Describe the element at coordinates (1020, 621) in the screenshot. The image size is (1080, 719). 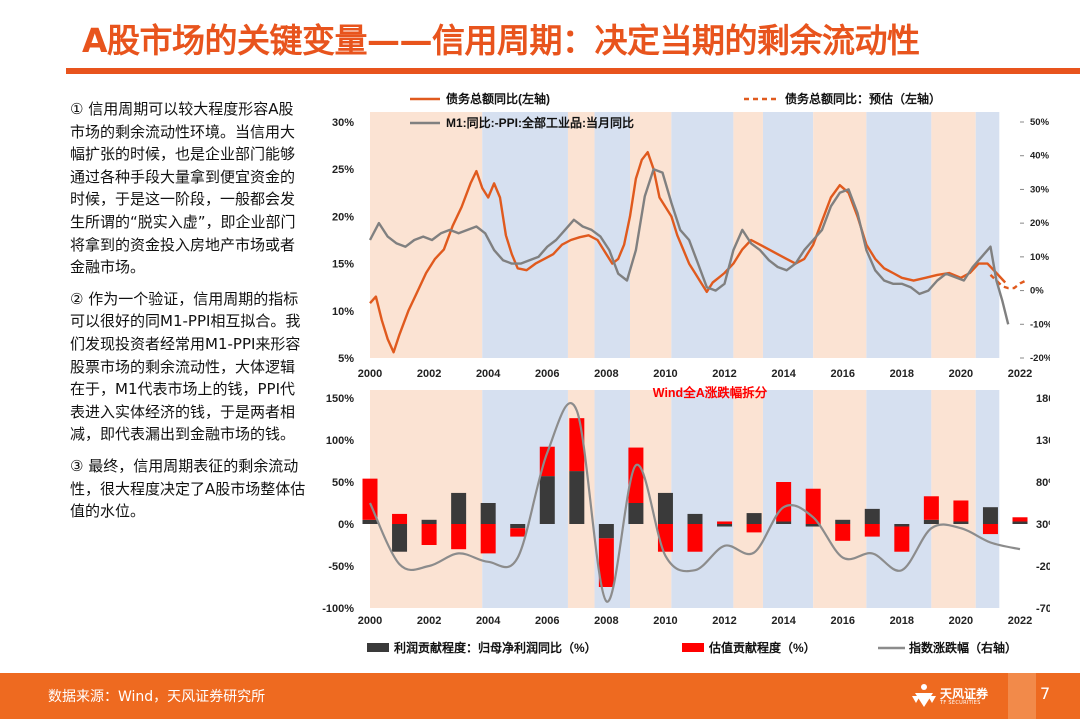
I see `x-axis-tick: 2022` at that location.